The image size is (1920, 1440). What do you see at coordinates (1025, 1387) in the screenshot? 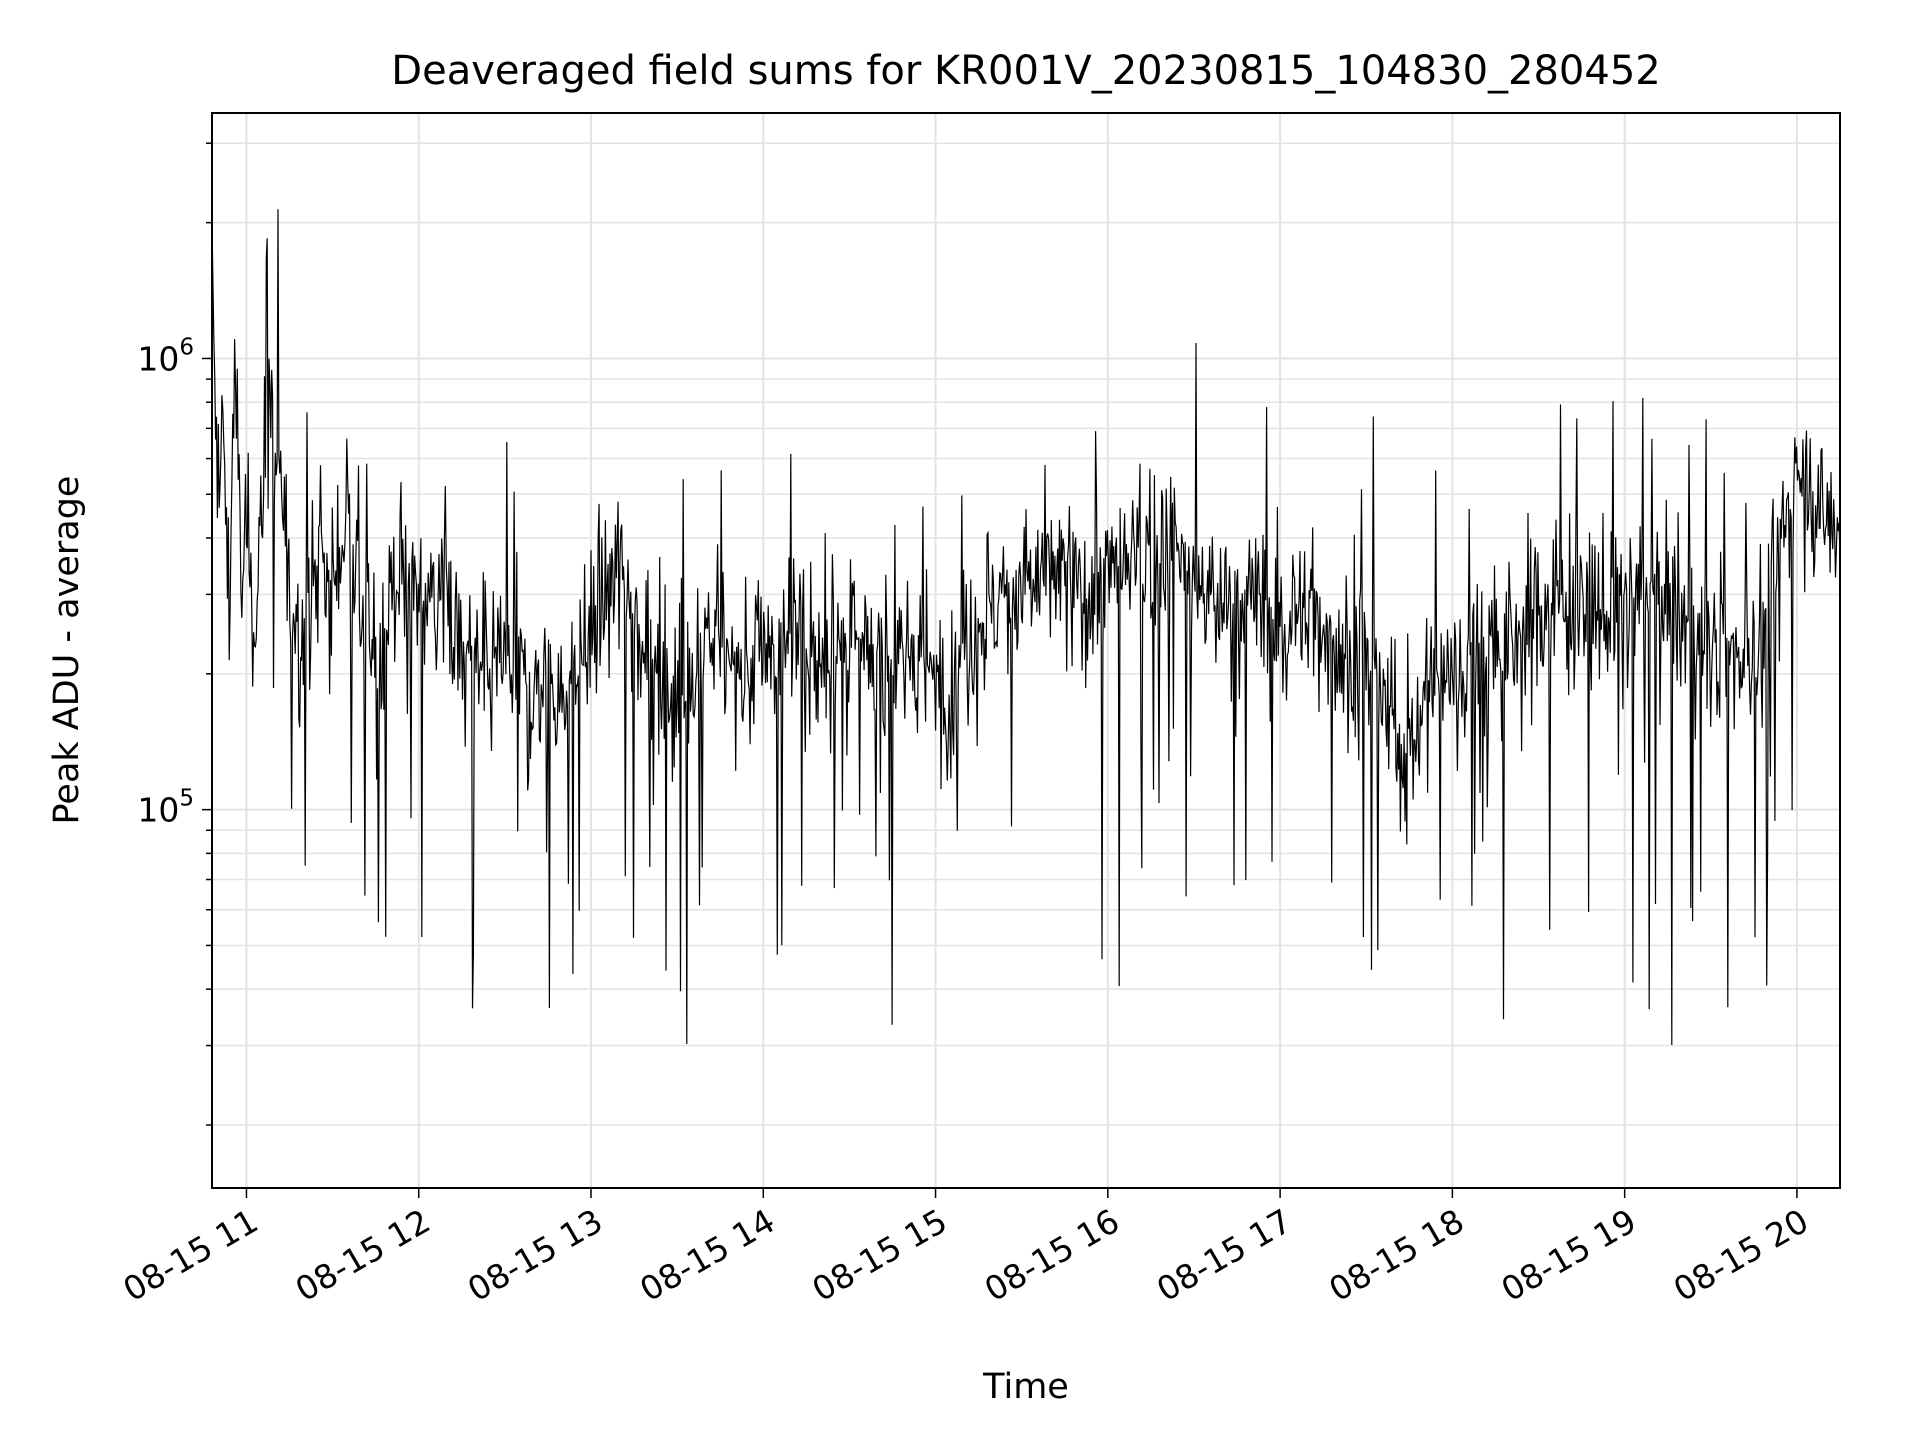
I see `x-axis-label: Time` at bounding box center [1025, 1387].